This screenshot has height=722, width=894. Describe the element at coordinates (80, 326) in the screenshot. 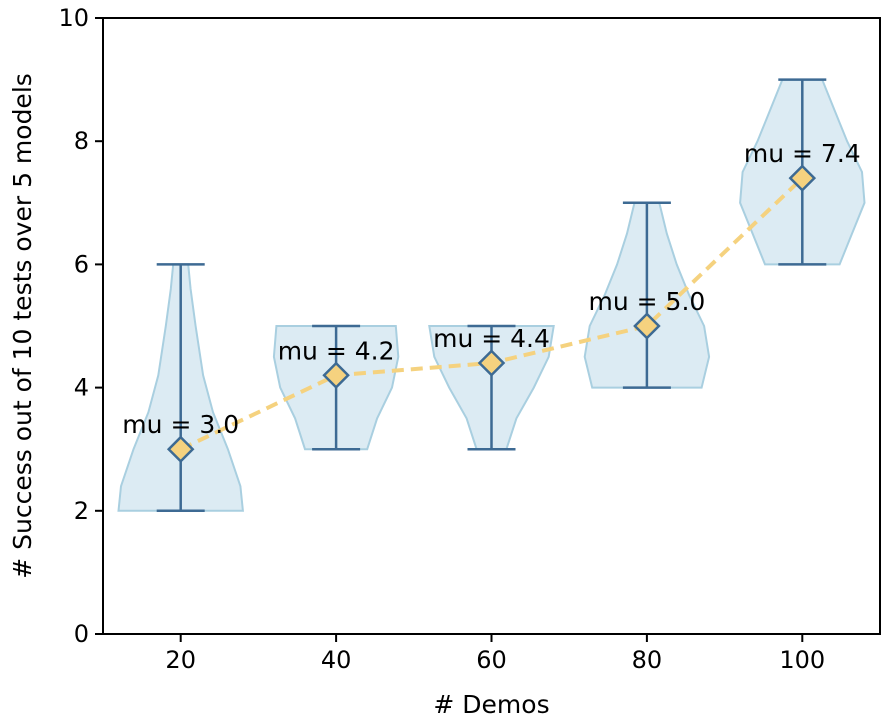

I see `y-axis: 0 2 4 6 8 10` at that location.